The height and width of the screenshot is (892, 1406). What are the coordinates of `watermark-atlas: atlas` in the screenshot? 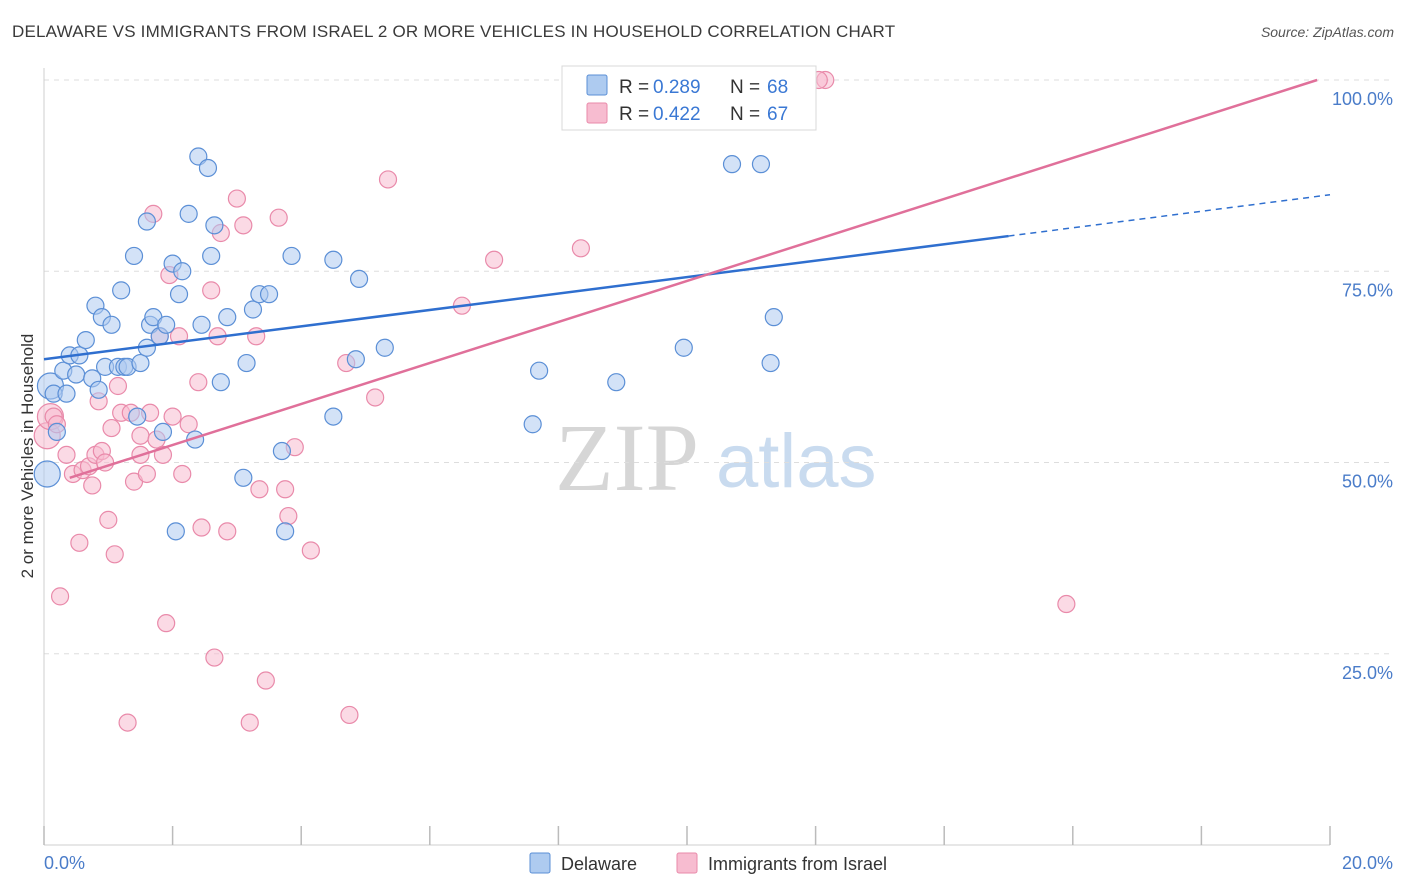 It's located at (796, 461).